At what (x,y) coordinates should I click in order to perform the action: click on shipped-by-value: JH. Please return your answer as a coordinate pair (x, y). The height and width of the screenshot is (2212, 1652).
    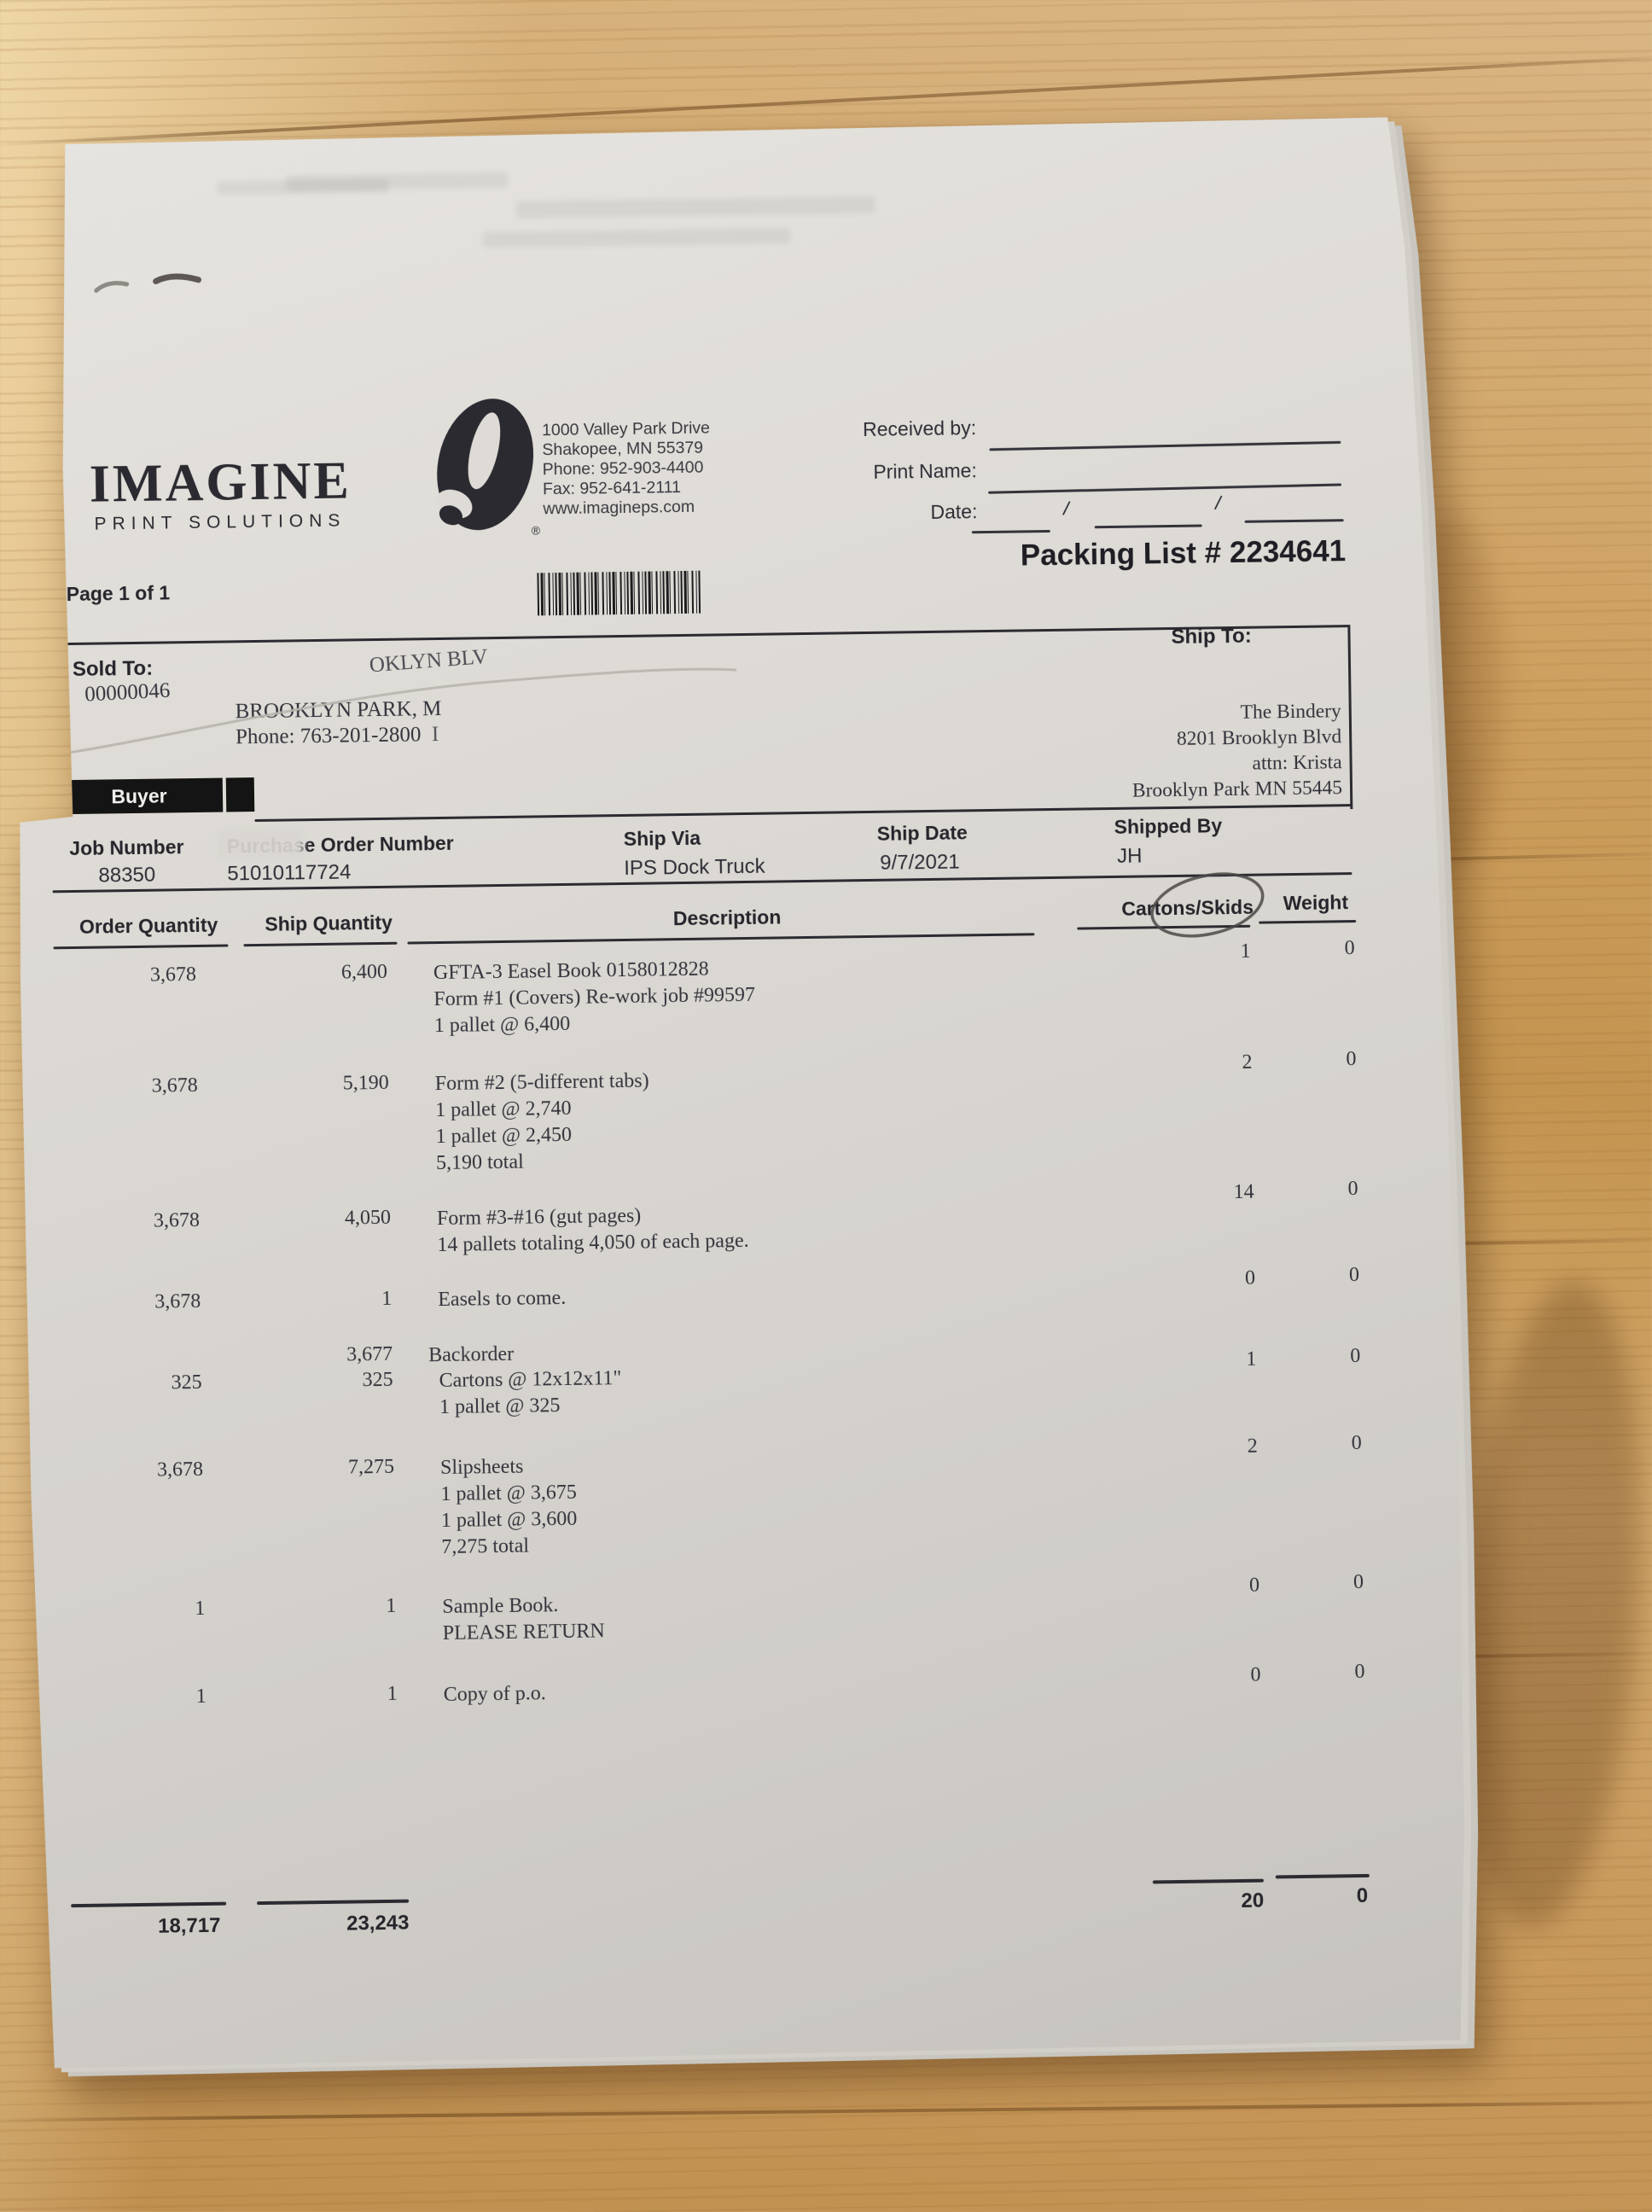
    Looking at the image, I should click on (1129, 856).